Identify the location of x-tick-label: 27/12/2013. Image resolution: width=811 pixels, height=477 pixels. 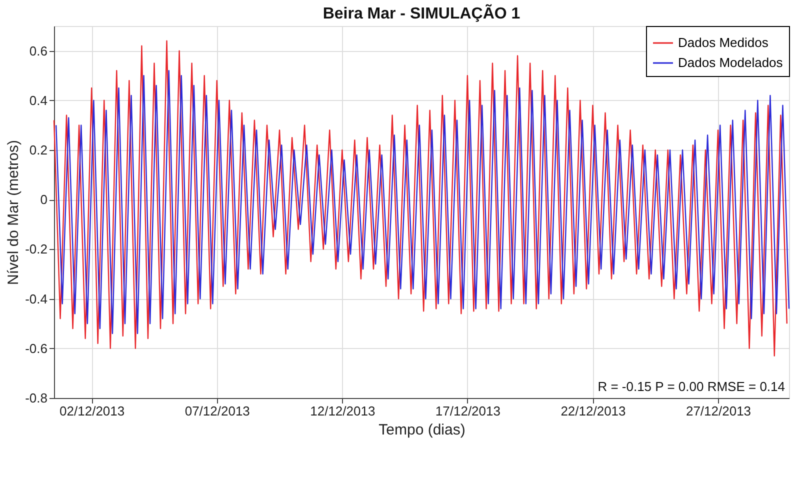
(719, 411).